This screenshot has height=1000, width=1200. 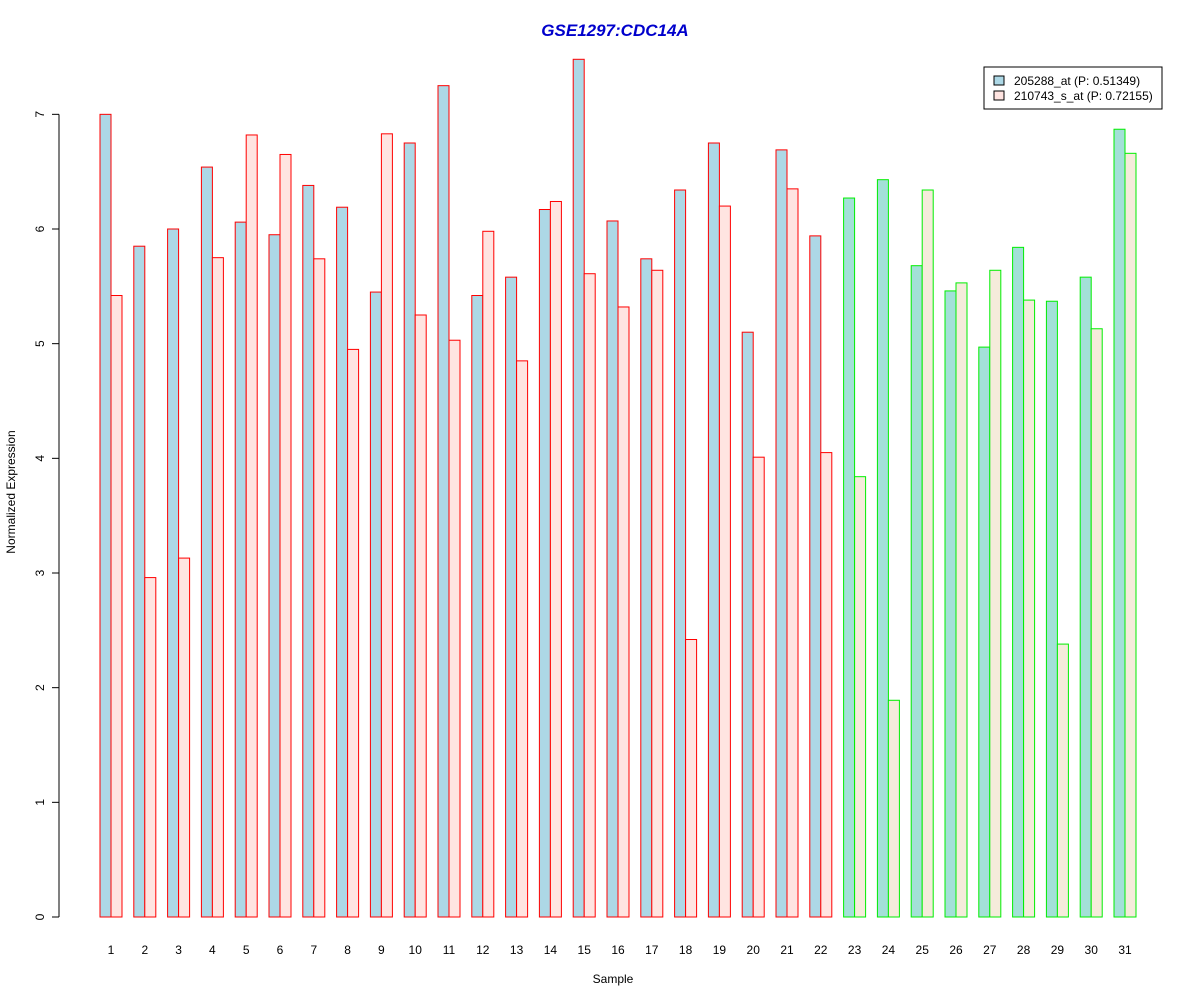 I want to click on y-tick-label-3: 3, so click(x=40, y=572).